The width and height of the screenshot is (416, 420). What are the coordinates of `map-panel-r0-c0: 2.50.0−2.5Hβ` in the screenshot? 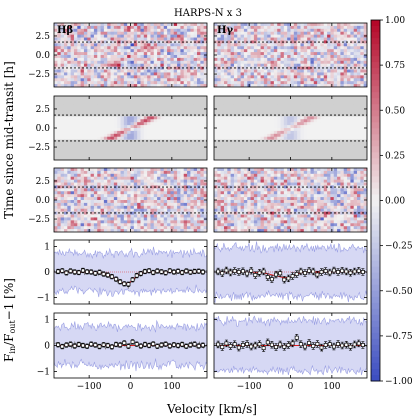 It's located at (118, 55).